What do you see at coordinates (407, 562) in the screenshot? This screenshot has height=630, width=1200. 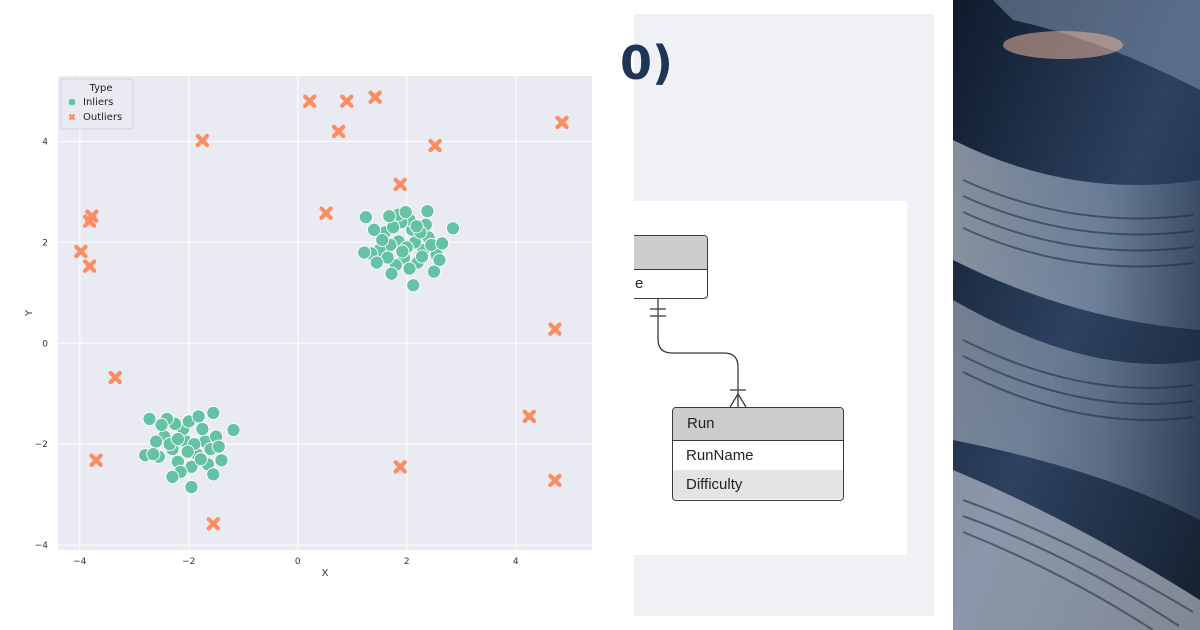 I see `x-tick-label: 2` at bounding box center [407, 562].